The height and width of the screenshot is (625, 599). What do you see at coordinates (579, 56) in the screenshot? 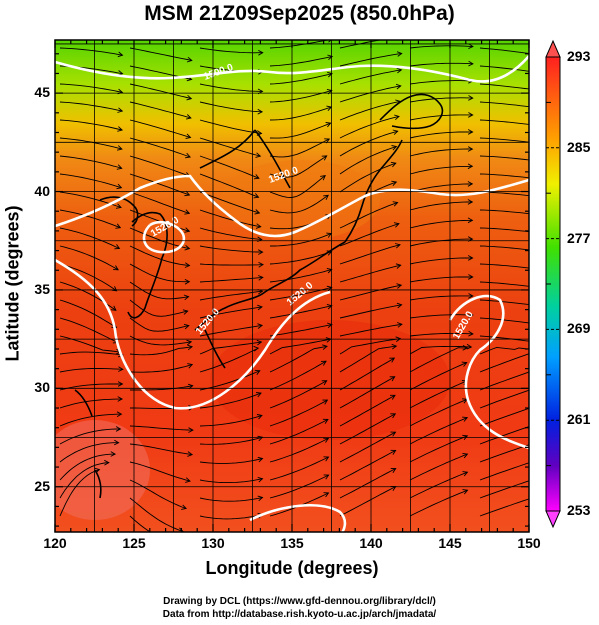
I see `colorbar-tick-label: 293` at bounding box center [579, 56].